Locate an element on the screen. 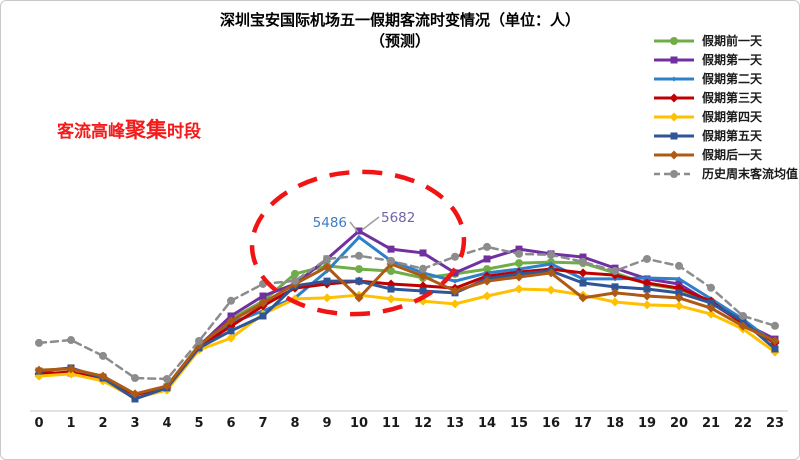 This screenshot has width=800, height=460. x-axis-tick-label: 6 is located at coordinates (230, 423).